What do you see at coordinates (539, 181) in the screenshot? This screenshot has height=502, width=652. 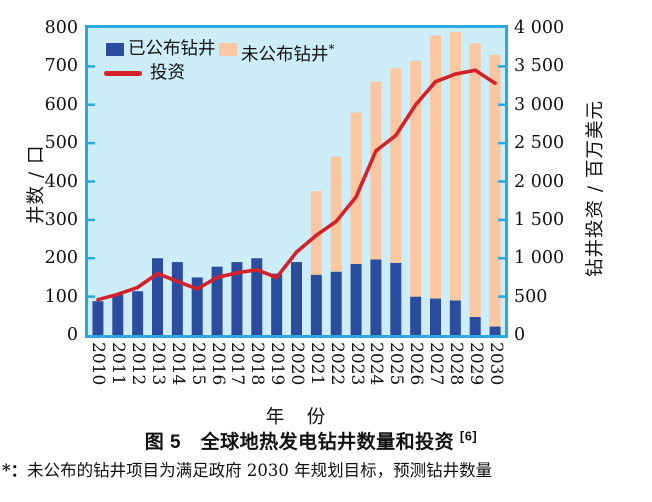 I see `right-axis-tick-label: 2 000` at bounding box center [539, 181].